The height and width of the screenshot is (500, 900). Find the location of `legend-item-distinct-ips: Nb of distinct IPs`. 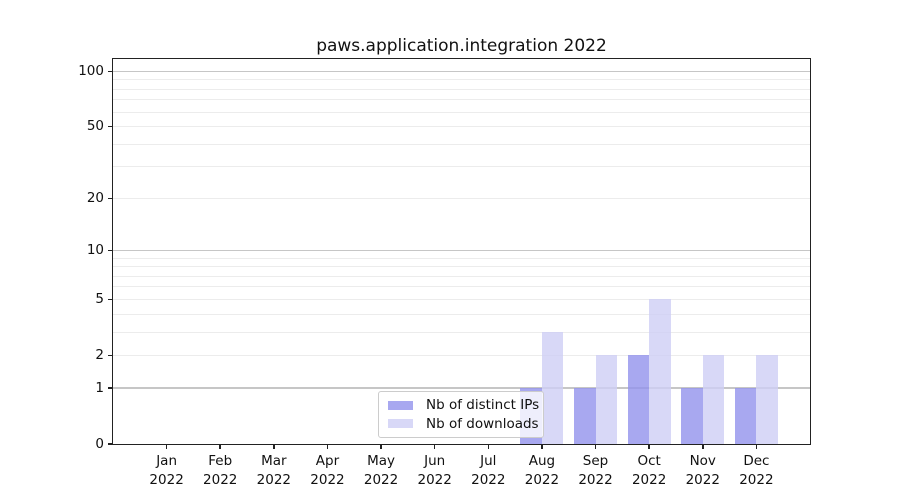

legend-item-distinct-ips: Nb of distinct IPs is located at coordinates (463, 405).